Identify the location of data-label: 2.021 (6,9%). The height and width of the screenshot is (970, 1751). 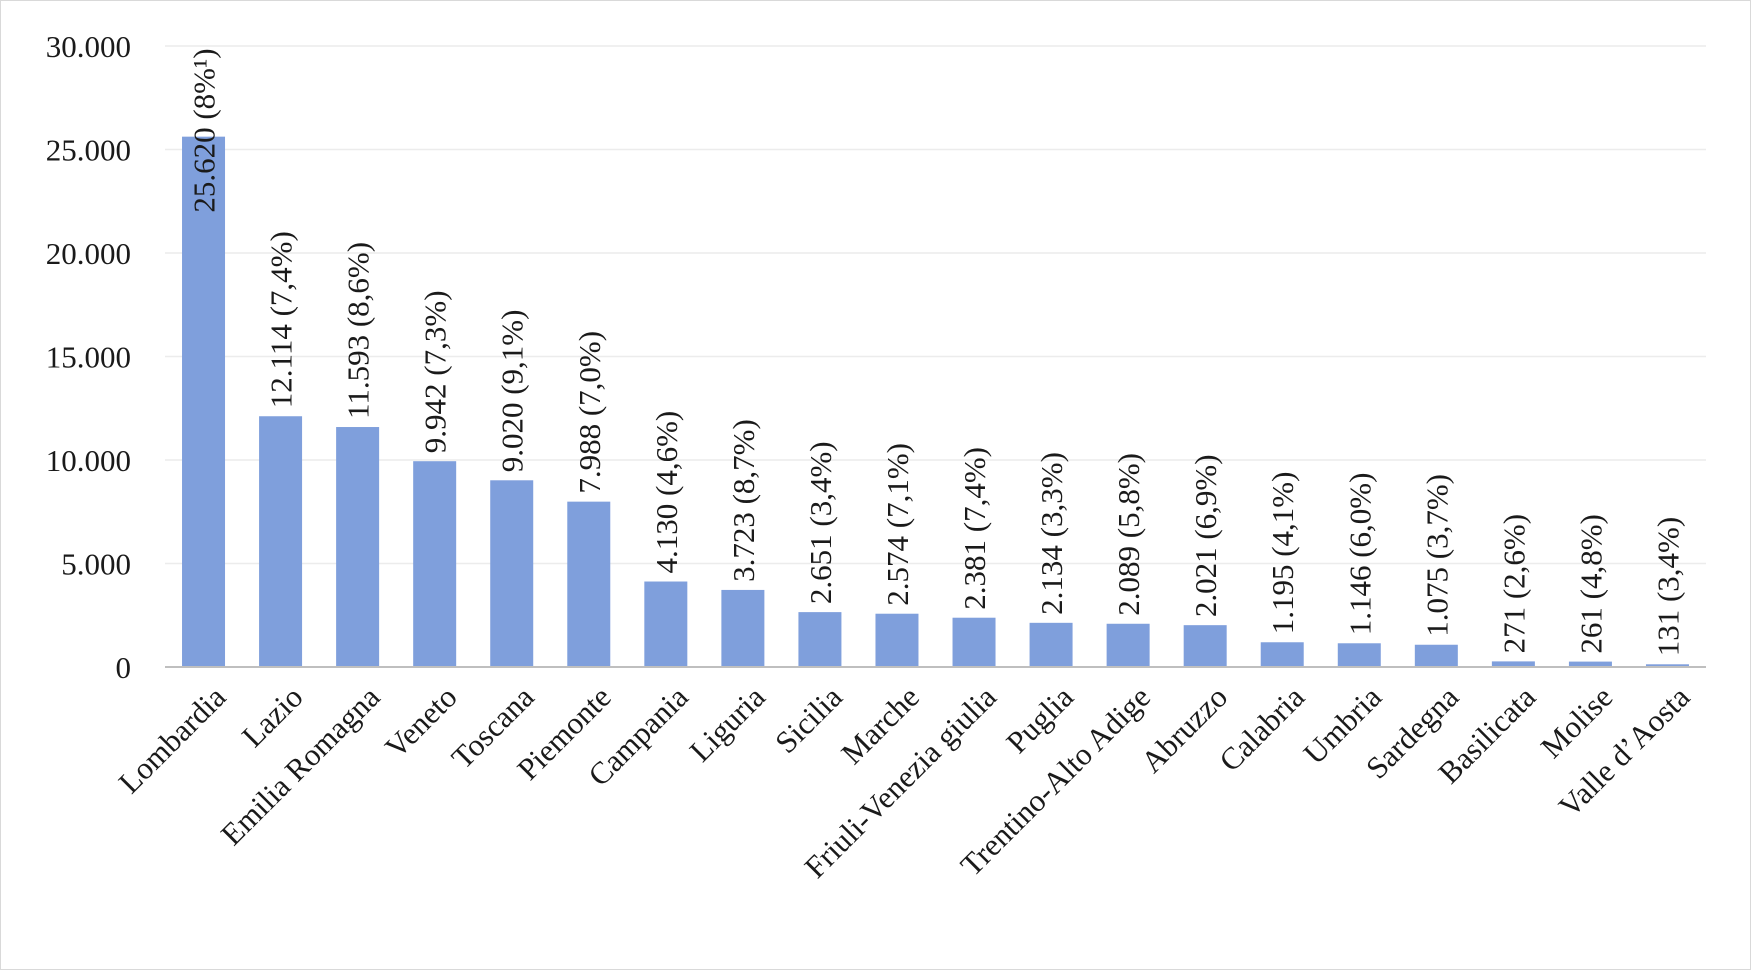
(1205, 535).